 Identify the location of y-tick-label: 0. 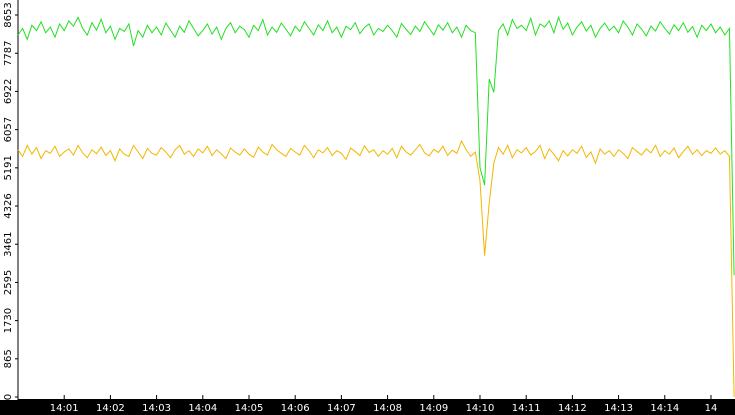
(8, 397).